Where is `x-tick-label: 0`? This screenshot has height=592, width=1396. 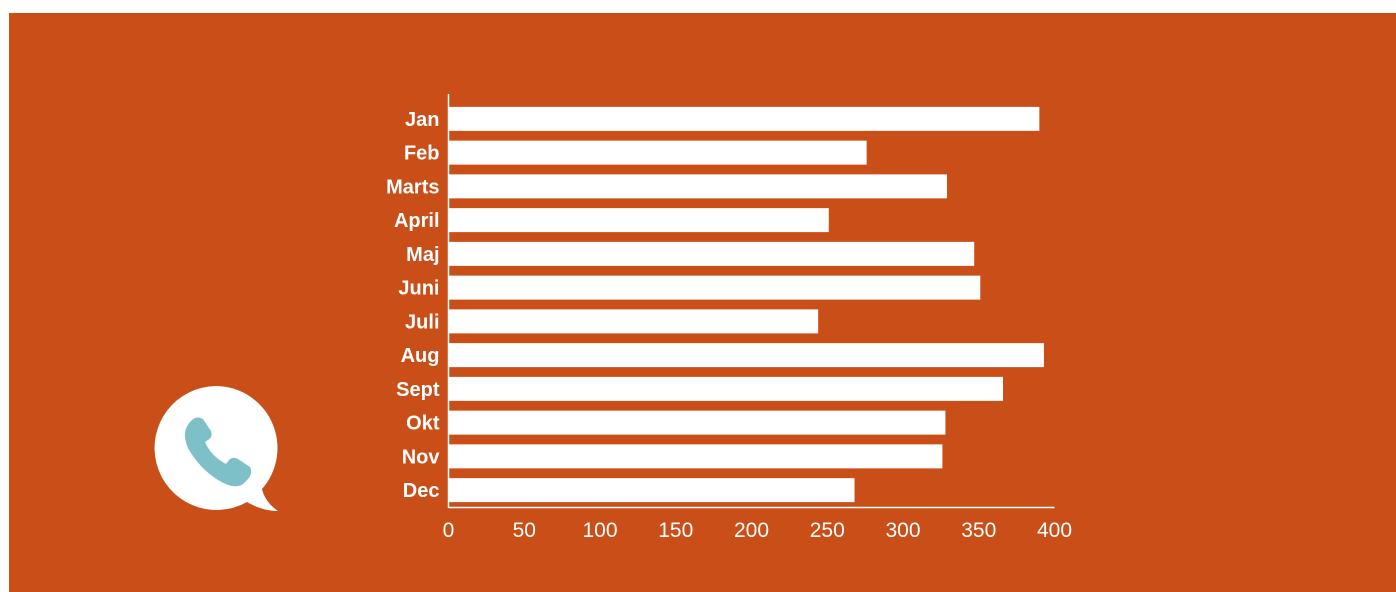 x-tick-label: 0 is located at coordinates (449, 530).